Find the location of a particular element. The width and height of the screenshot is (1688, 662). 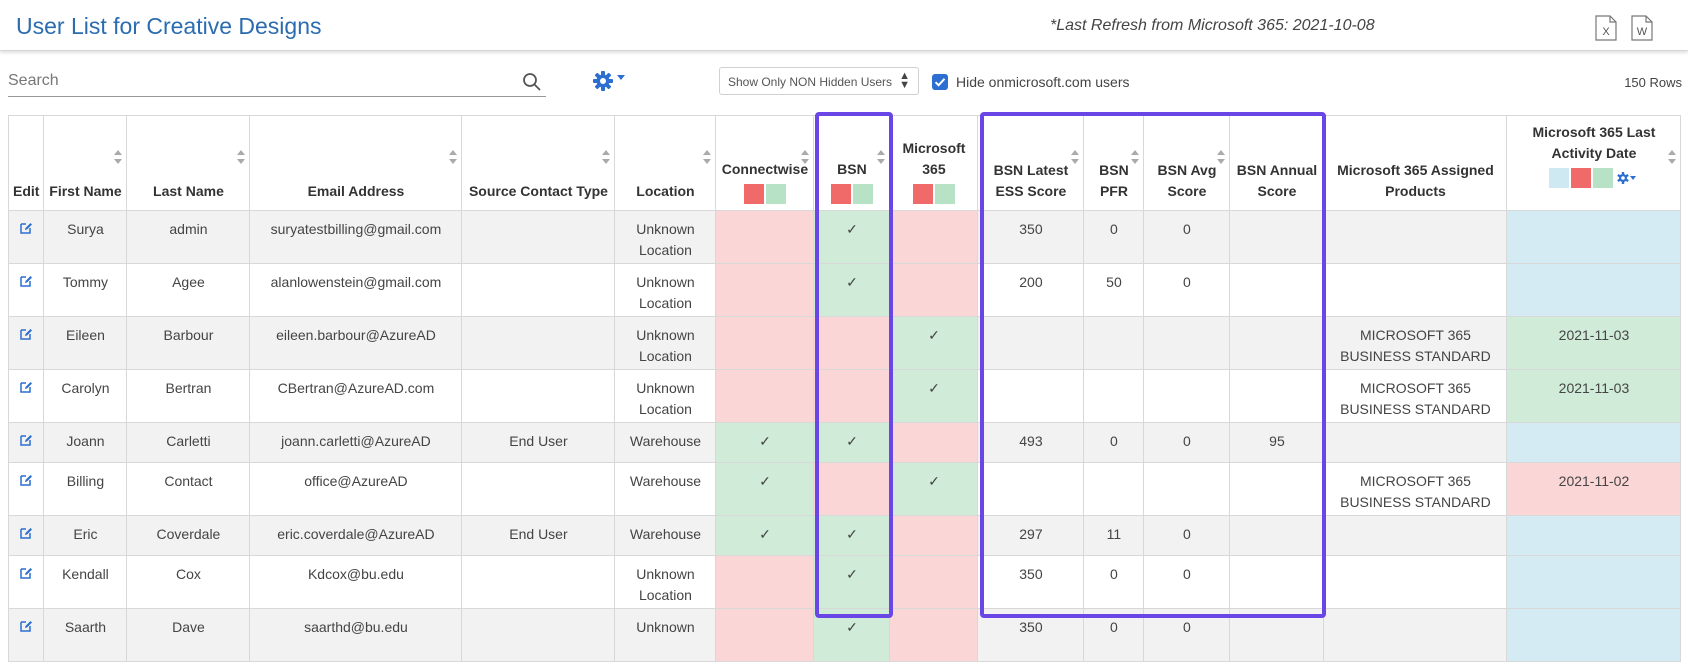

activity-color-filter is located at coordinates (1593, 178).